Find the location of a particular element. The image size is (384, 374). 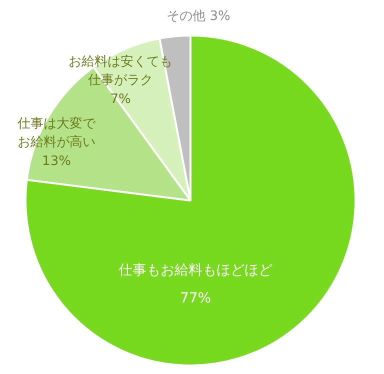

slice-label: お給料は安くても仕事がラク is located at coordinates (120, 70).